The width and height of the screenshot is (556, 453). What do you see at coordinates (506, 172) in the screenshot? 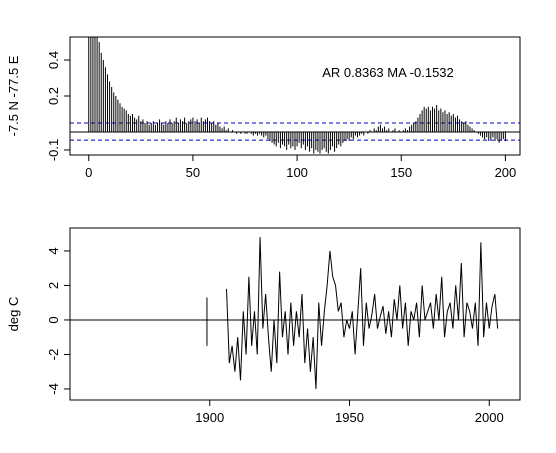
I see `x-tick-label: 200` at bounding box center [506, 172].